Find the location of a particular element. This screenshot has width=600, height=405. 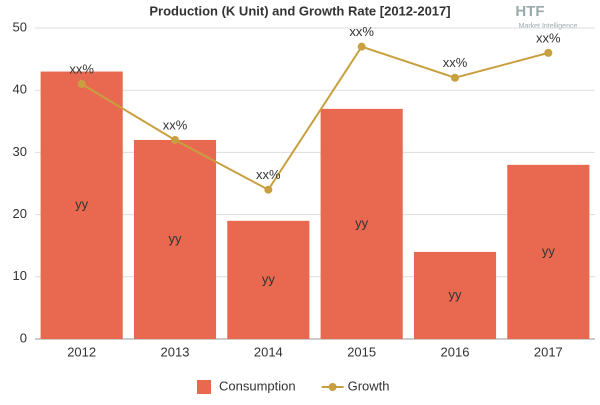

y-tick-label: 50 is located at coordinates (20, 26).